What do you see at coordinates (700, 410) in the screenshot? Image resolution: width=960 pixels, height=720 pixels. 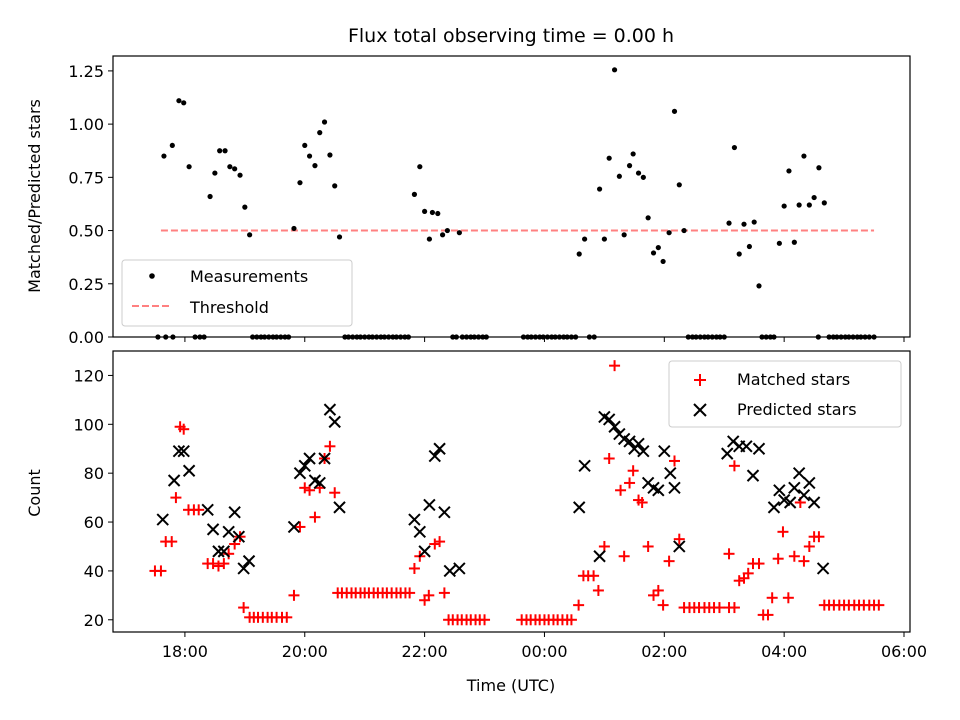 I see `legend-predicted-marker` at bounding box center [700, 410].